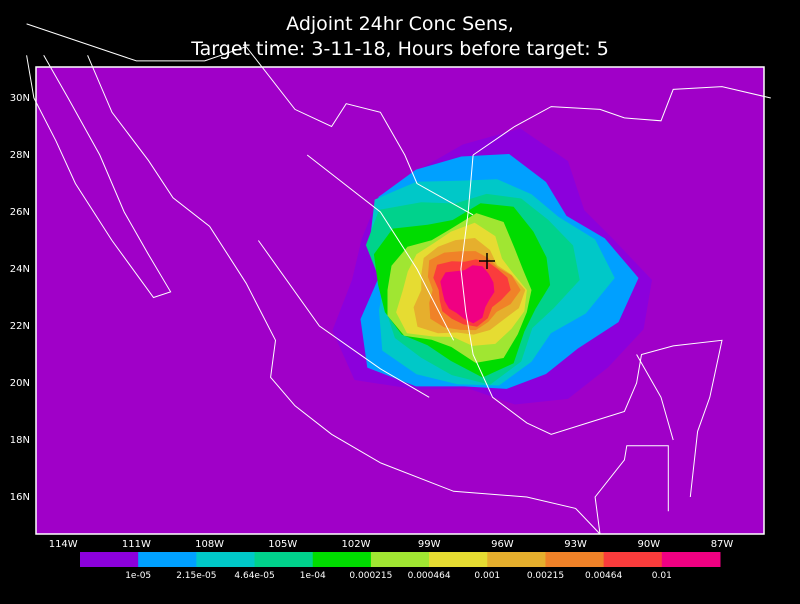  What do you see at coordinates (20, 383) in the screenshot?
I see `lat-label: 20N` at bounding box center [20, 383].